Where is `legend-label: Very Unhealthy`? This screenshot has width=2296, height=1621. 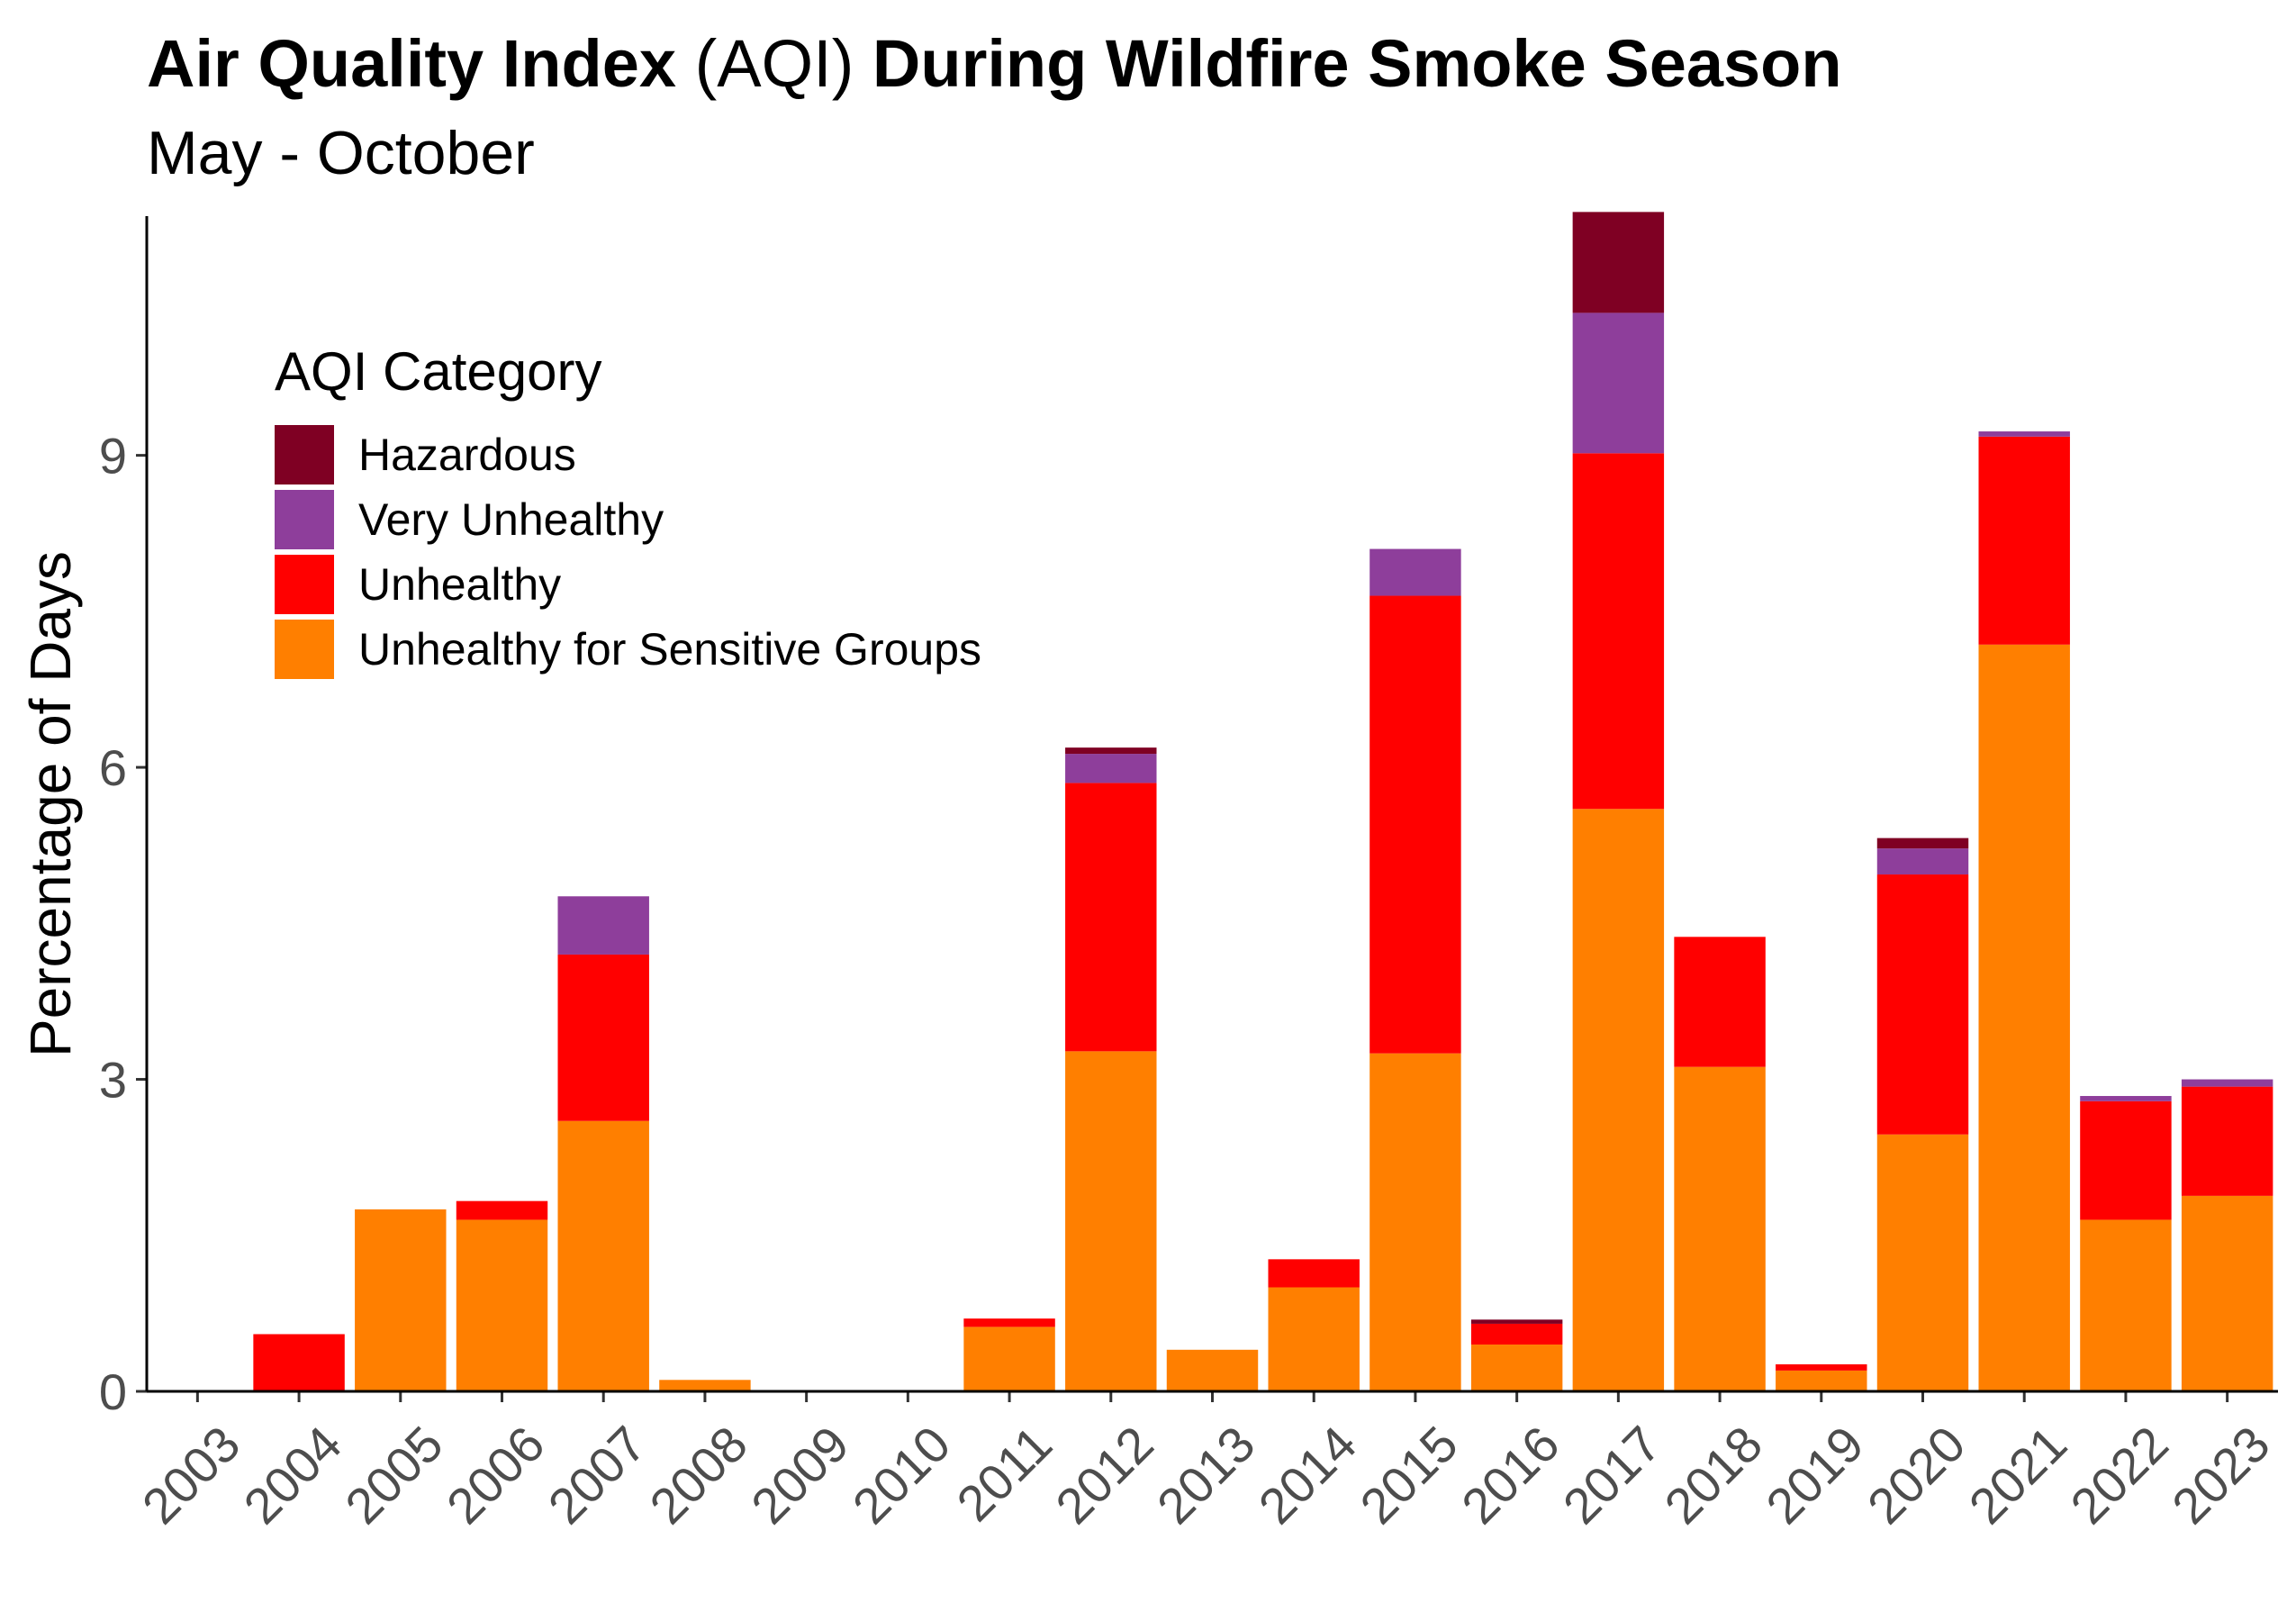
legend-label: Very Unhealthy is located at coordinates (511, 519).